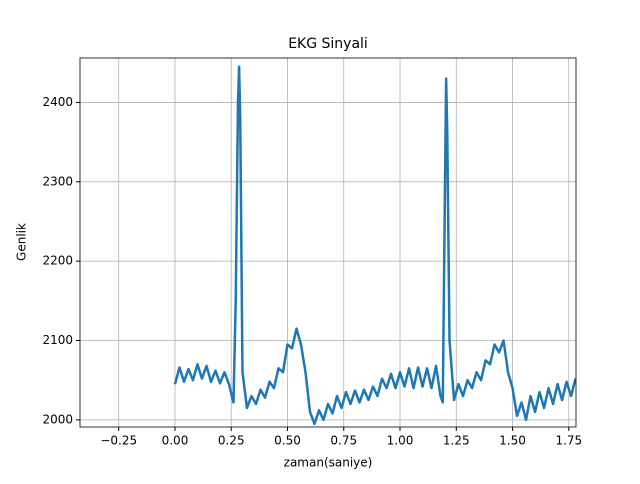  Describe the element at coordinates (568, 441) in the screenshot. I see `x-tick-label: 1.75` at that location.